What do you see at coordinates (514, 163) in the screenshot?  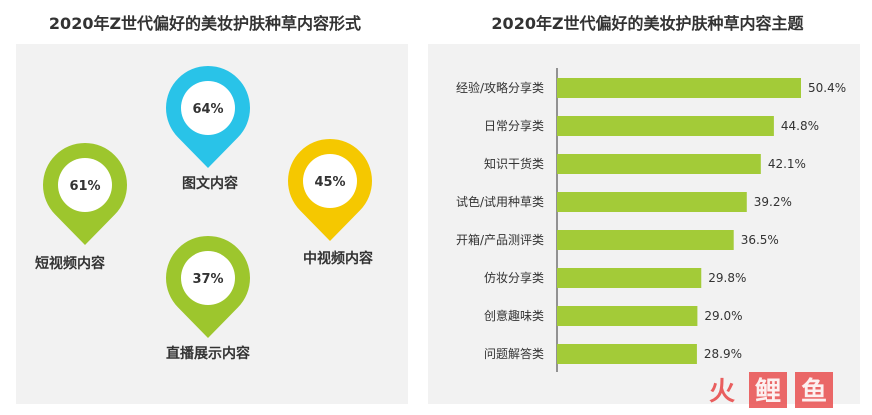 I see `category-label: 知识干货类` at bounding box center [514, 163].